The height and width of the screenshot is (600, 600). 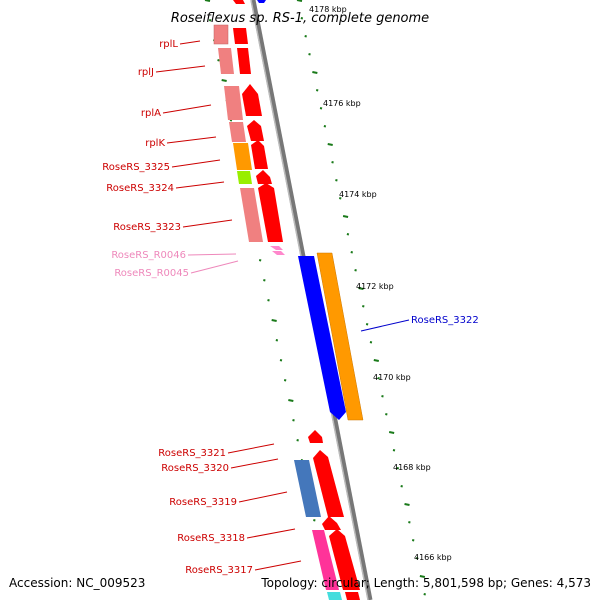 What do you see at coordinates (334, 596) in the screenshot?
I see `gene-box-bottom` at bounding box center [334, 596].